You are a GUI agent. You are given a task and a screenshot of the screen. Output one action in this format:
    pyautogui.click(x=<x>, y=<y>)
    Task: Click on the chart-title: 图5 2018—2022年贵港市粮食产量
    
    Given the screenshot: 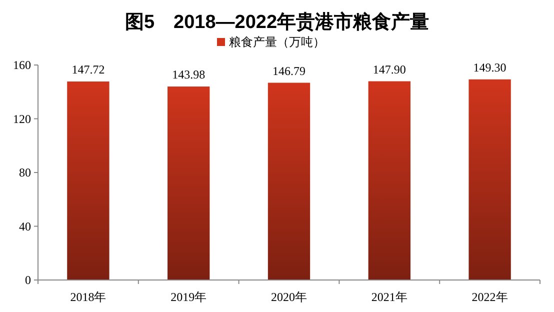 What is the action you would take?
    pyautogui.click(x=277, y=22)
    